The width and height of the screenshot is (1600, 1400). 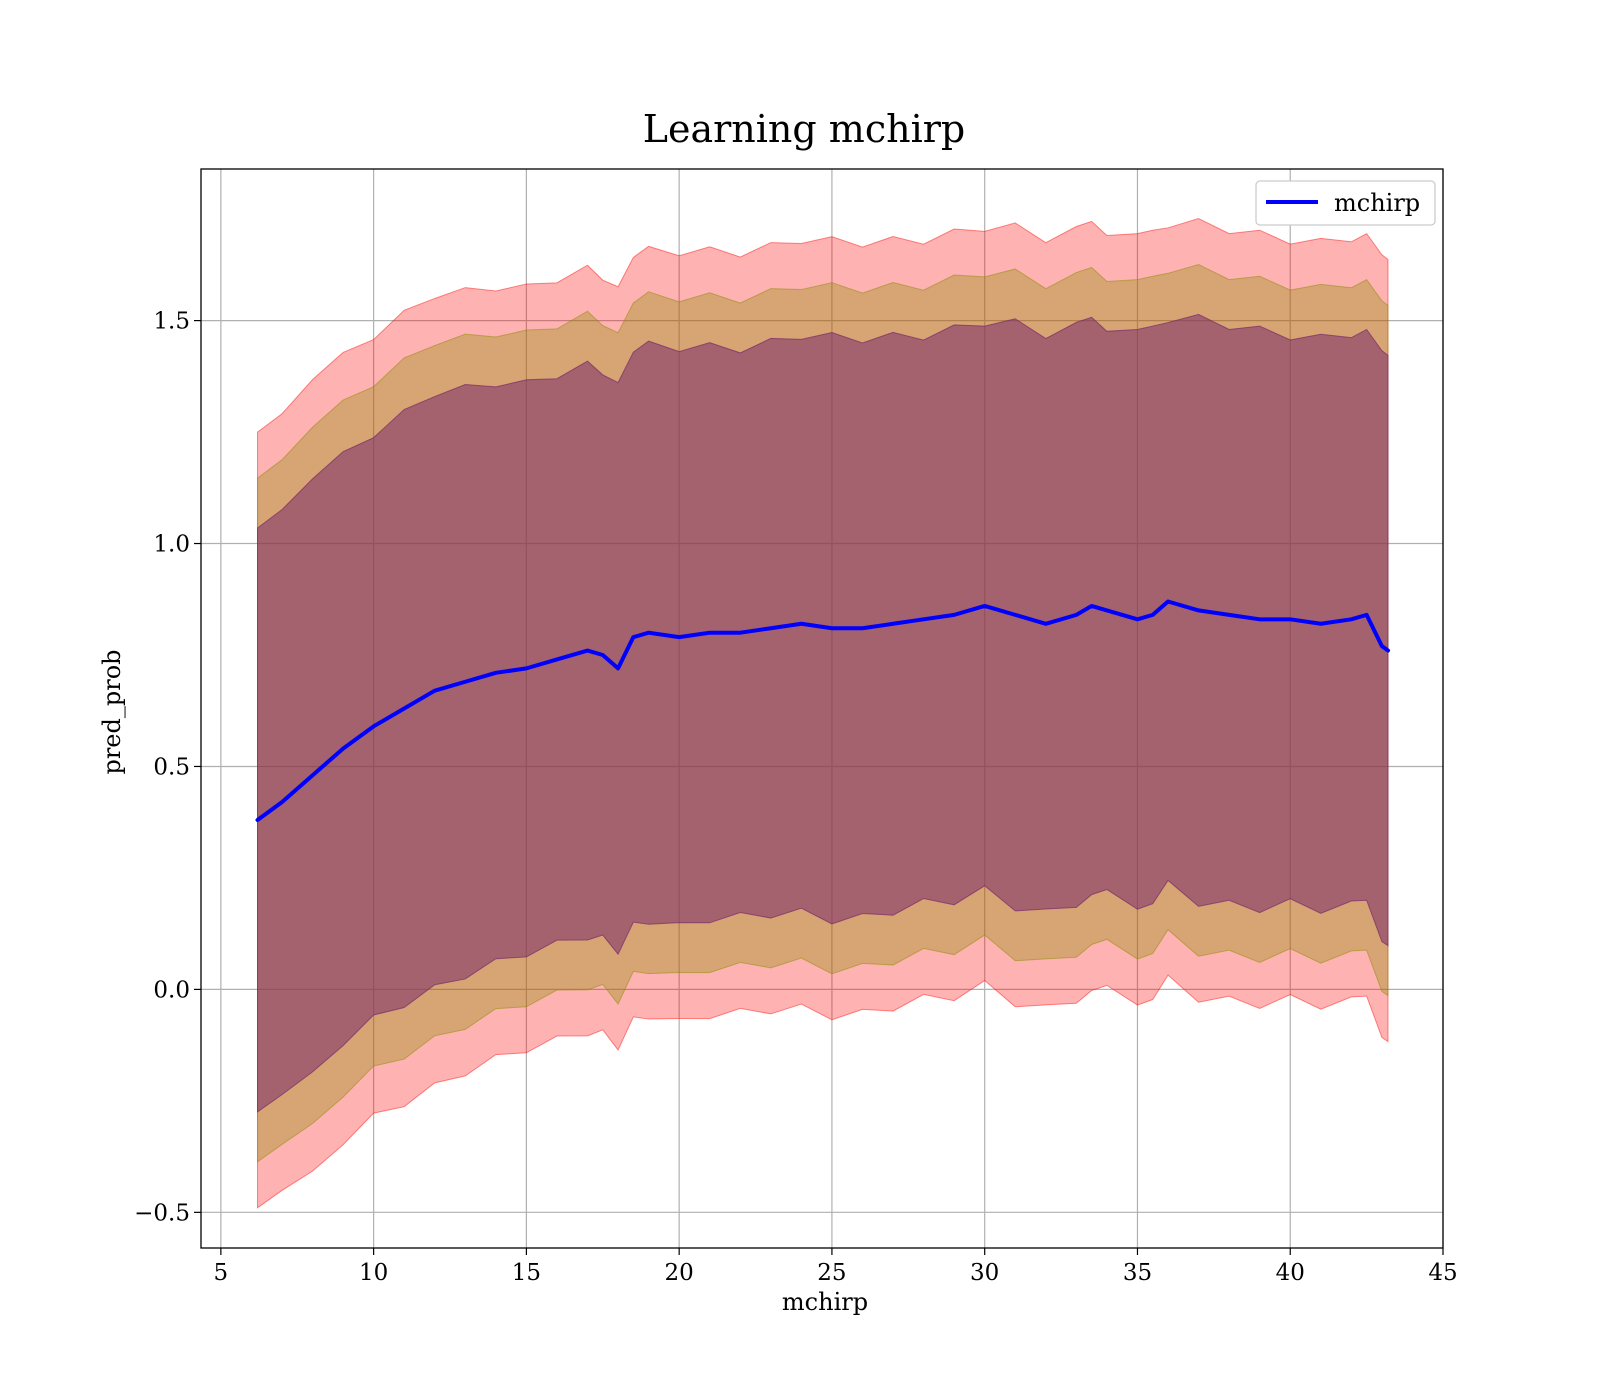 What do you see at coordinates (984, 1273) in the screenshot?
I see `x-tick-label: 30` at bounding box center [984, 1273].